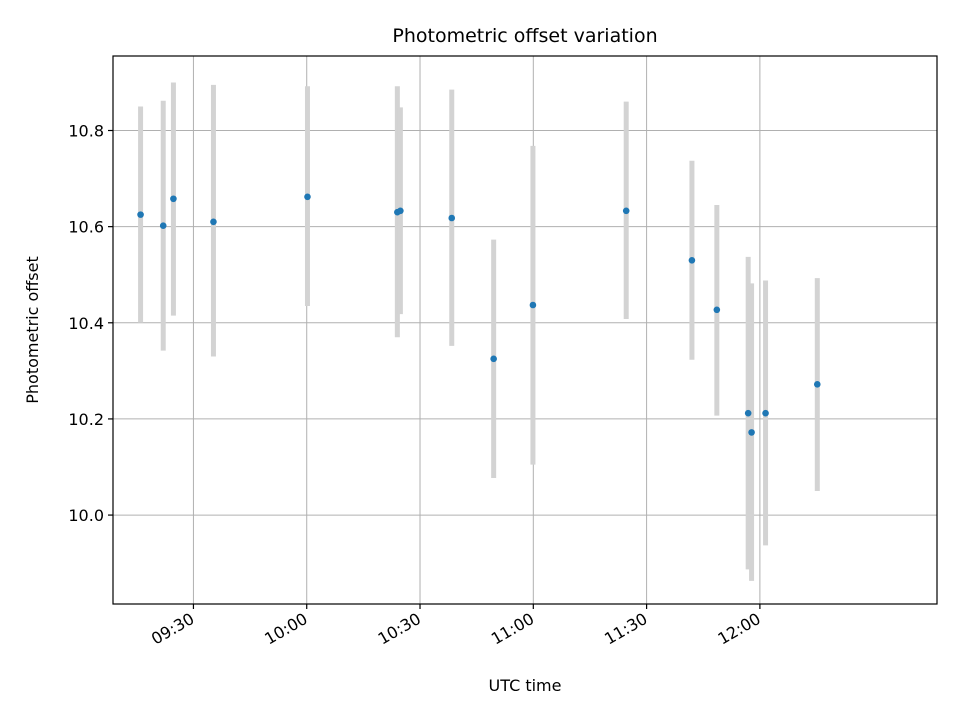  Describe the element at coordinates (86, 515) in the screenshot. I see `y-tick-label: 10.0` at that location.